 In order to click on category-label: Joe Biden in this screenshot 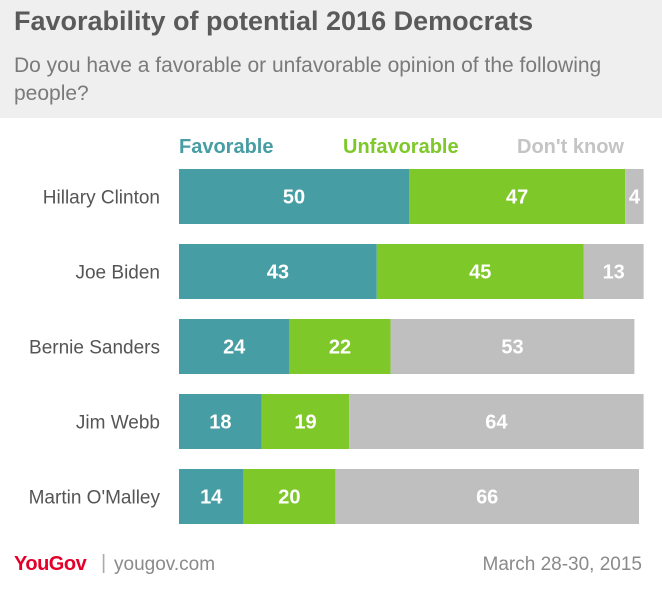, I will do `click(117, 273)`.